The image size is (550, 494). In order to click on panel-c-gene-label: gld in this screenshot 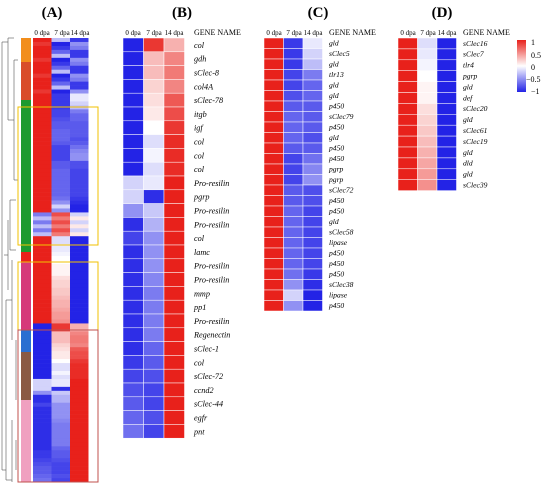, I will do `click(334, 95)`.